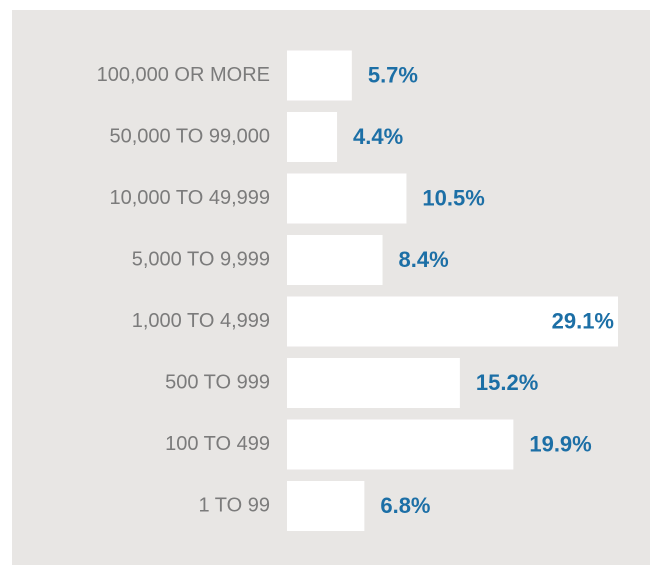 The height and width of the screenshot is (578, 661). What do you see at coordinates (393, 74) in the screenshot?
I see `value-label: 5.7%` at bounding box center [393, 74].